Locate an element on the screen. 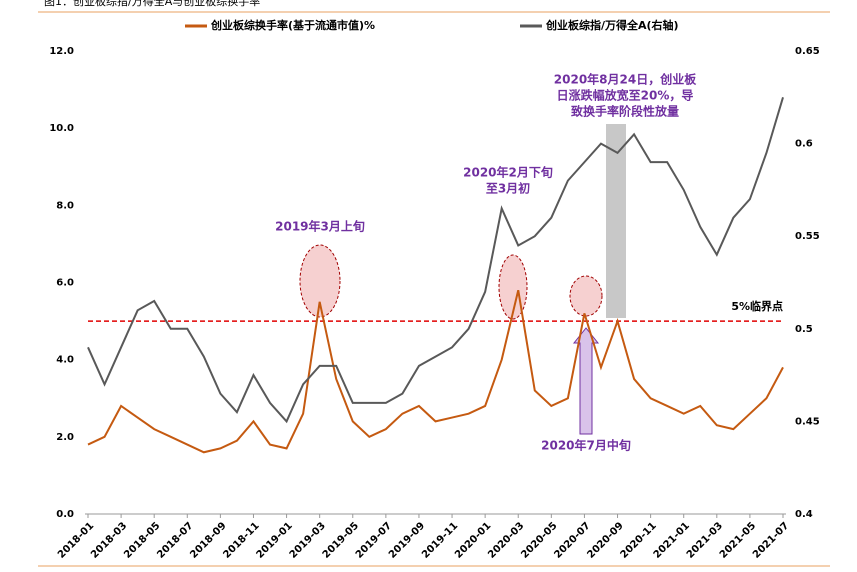  y-tick-label: 2.0 is located at coordinates (65, 437).